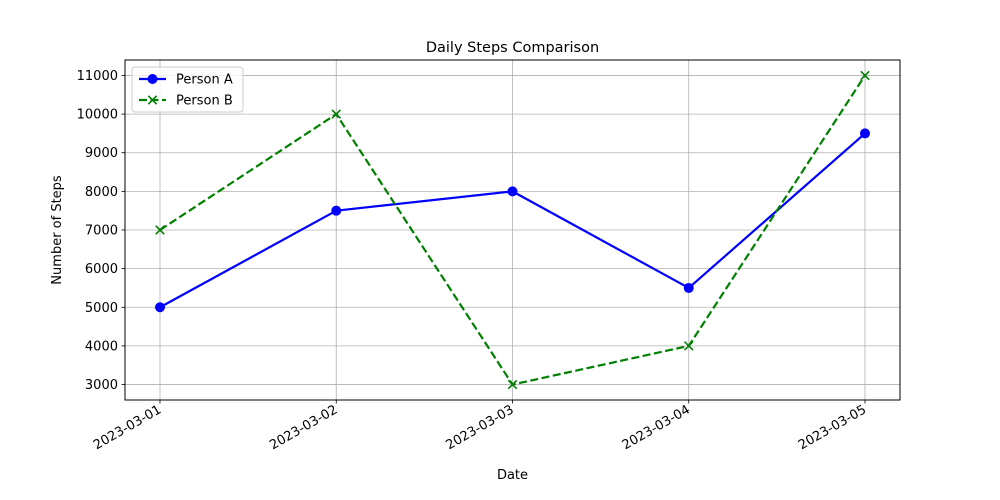 The height and width of the screenshot is (500, 1000). I want to click on legend-items: Person A Person B, so click(186, 91).